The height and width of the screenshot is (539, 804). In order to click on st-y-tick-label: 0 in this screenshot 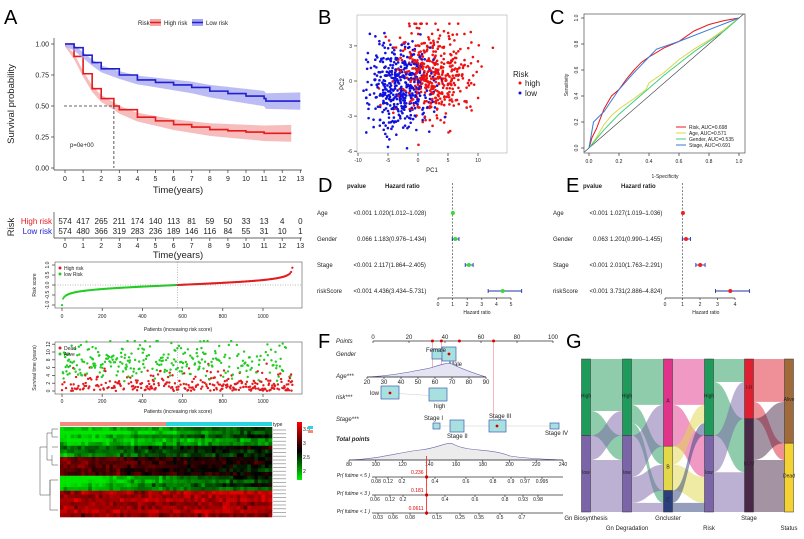, I will do `click(49, 390)`.